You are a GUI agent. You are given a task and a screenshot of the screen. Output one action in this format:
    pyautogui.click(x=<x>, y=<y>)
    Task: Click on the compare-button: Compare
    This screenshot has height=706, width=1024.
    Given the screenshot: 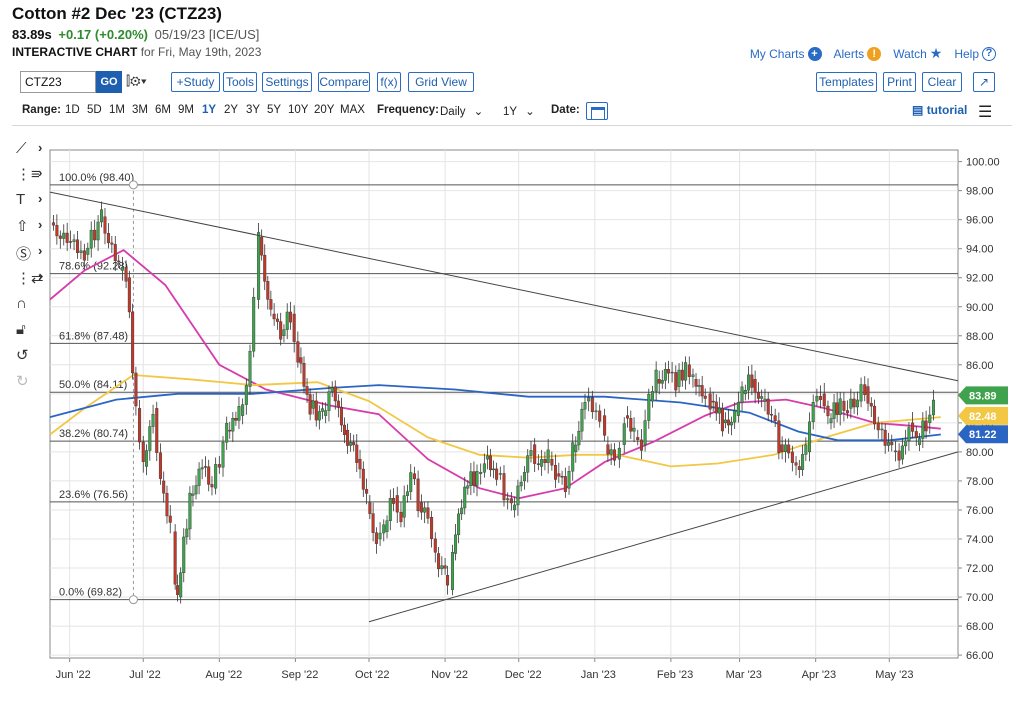 What is the action you would take?
    pyautogui.click(x=344, y=82)
    